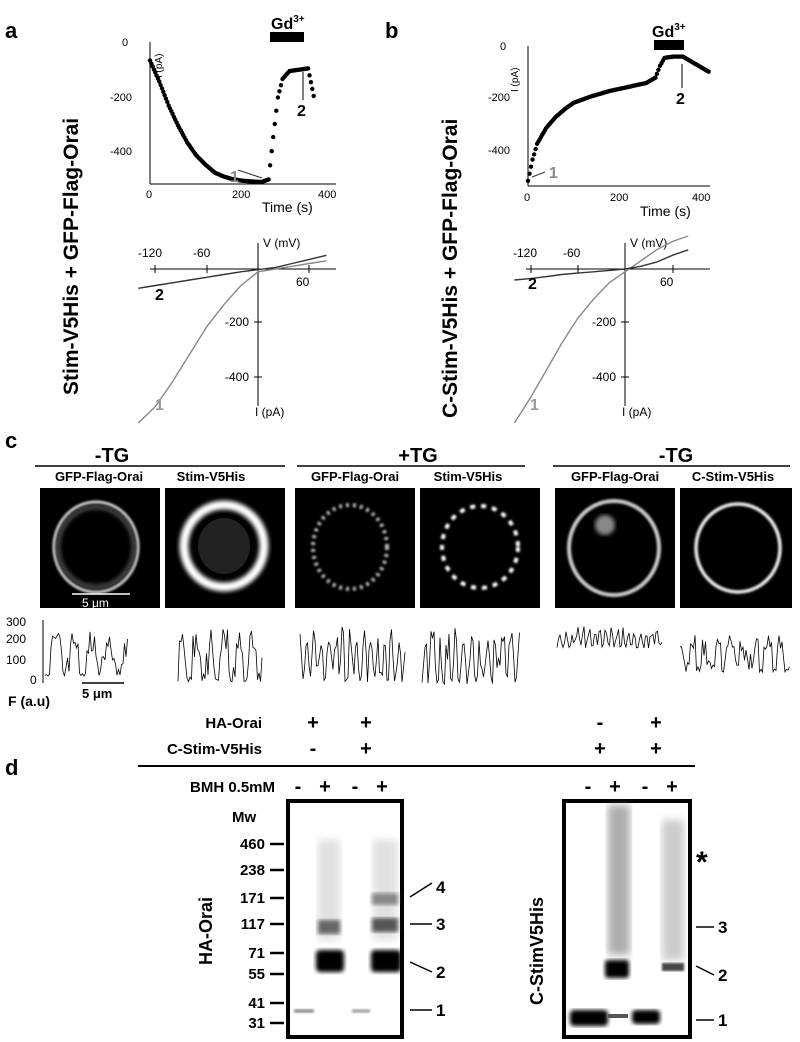  Describe the element at coordinates (391, 30) in the screenshot. I see `panel-label-b: b` at that location.